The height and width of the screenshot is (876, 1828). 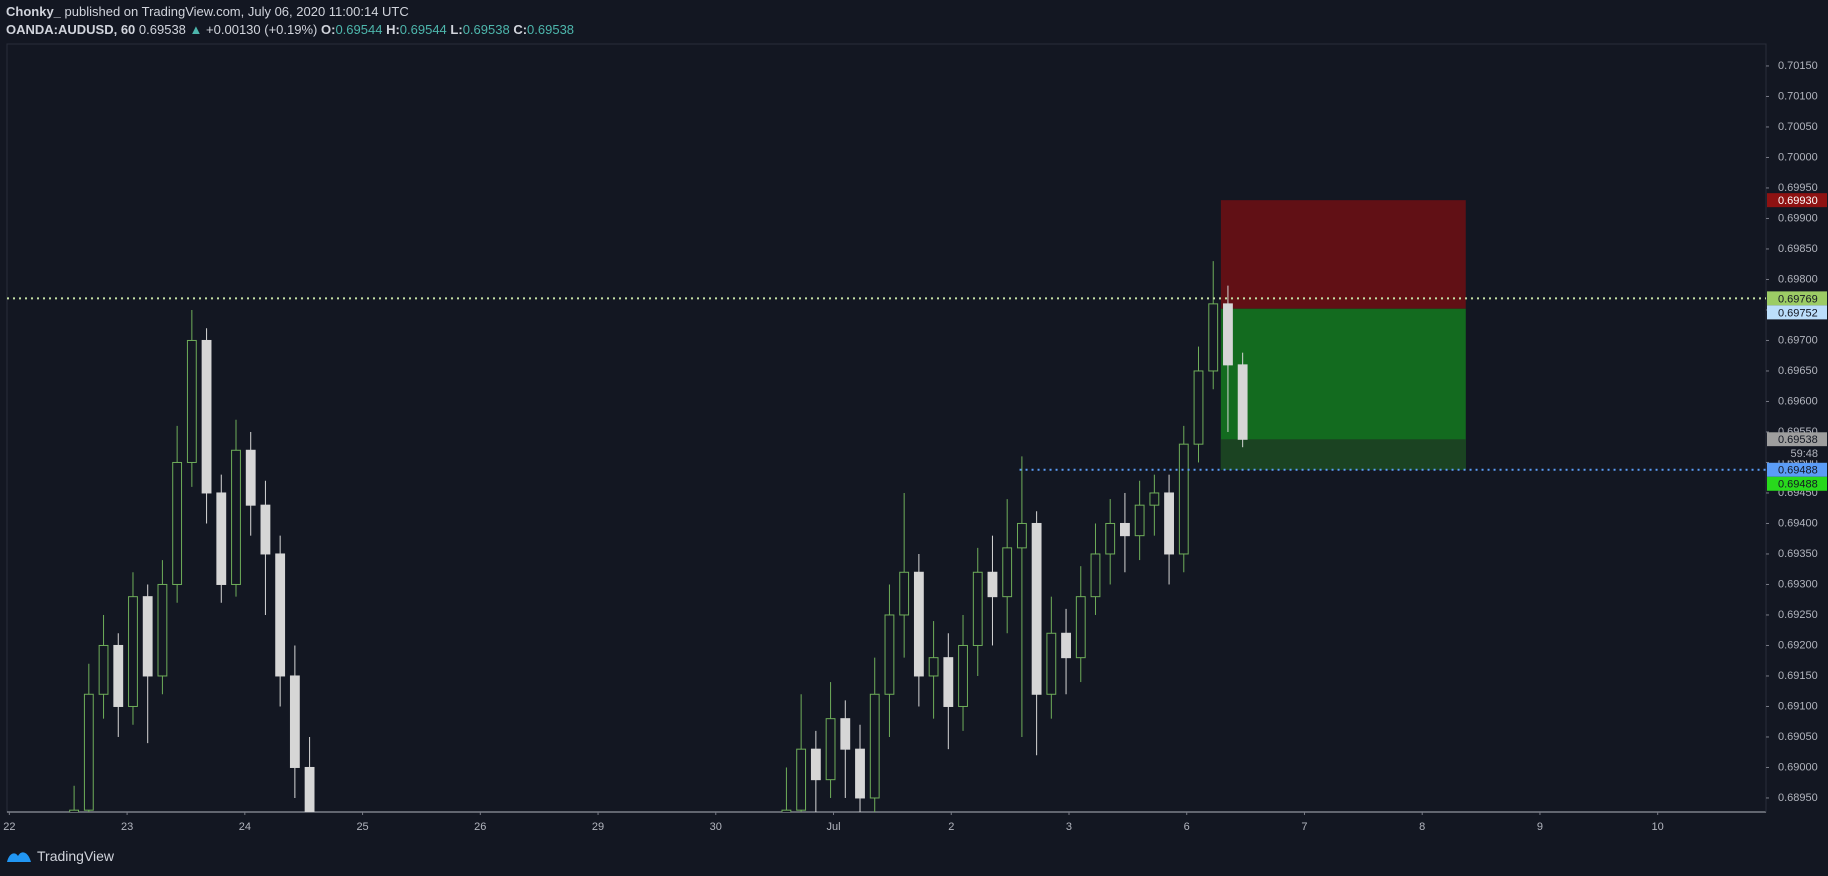 I want to click on x-tick-label: 24, so click(x=245, y=827).